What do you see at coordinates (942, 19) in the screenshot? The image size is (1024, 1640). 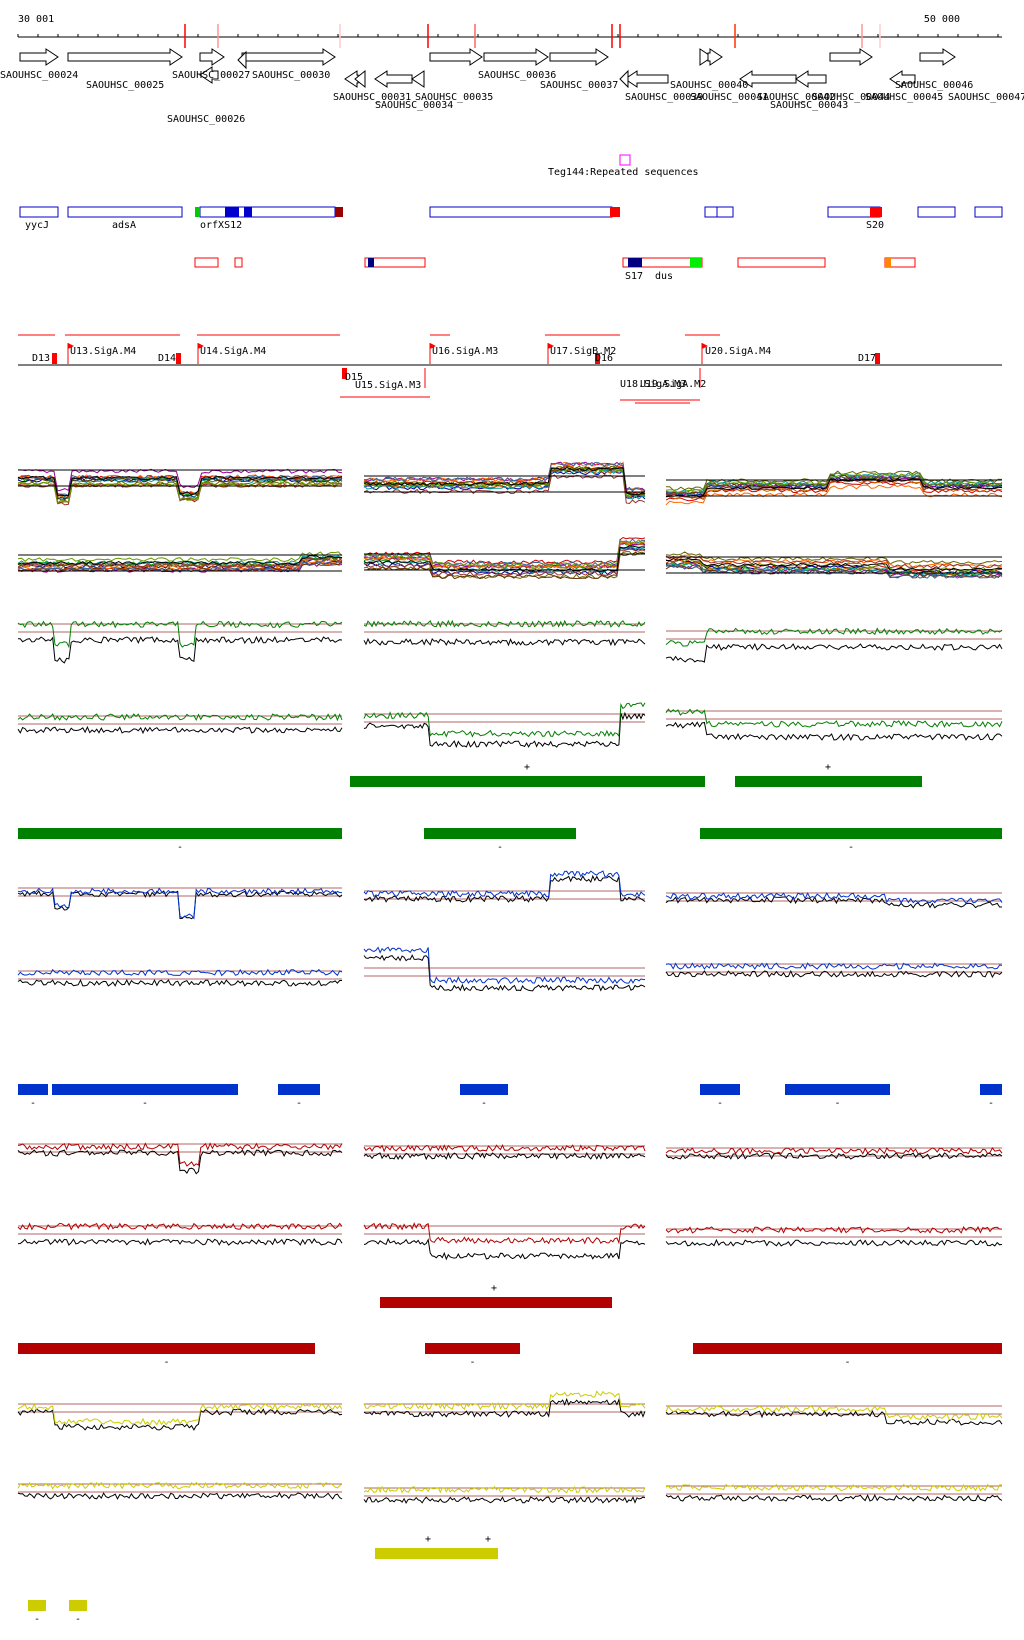 I see `coord-end: 50 000` at bounding box center [942, 19].